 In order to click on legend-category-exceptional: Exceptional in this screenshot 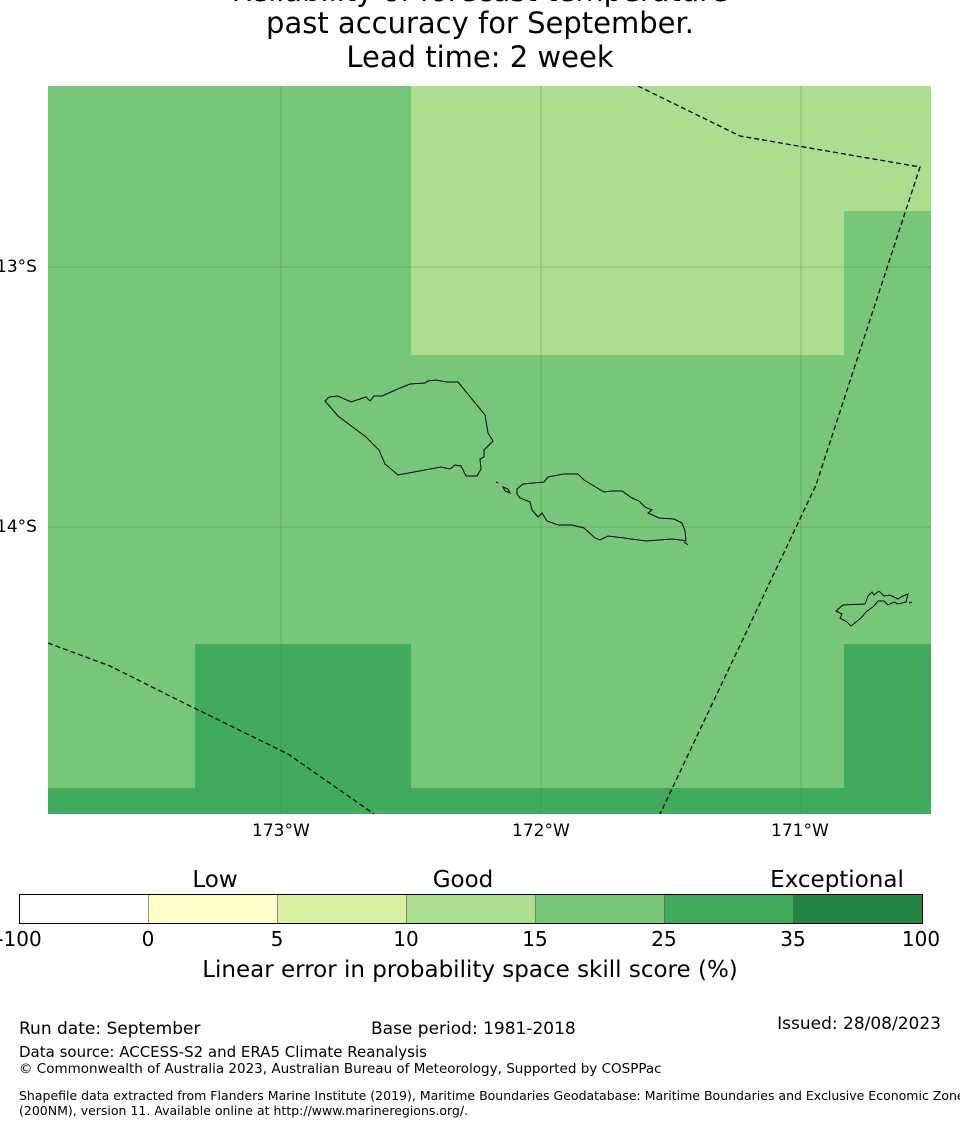, I will do `click(837, 880)`.